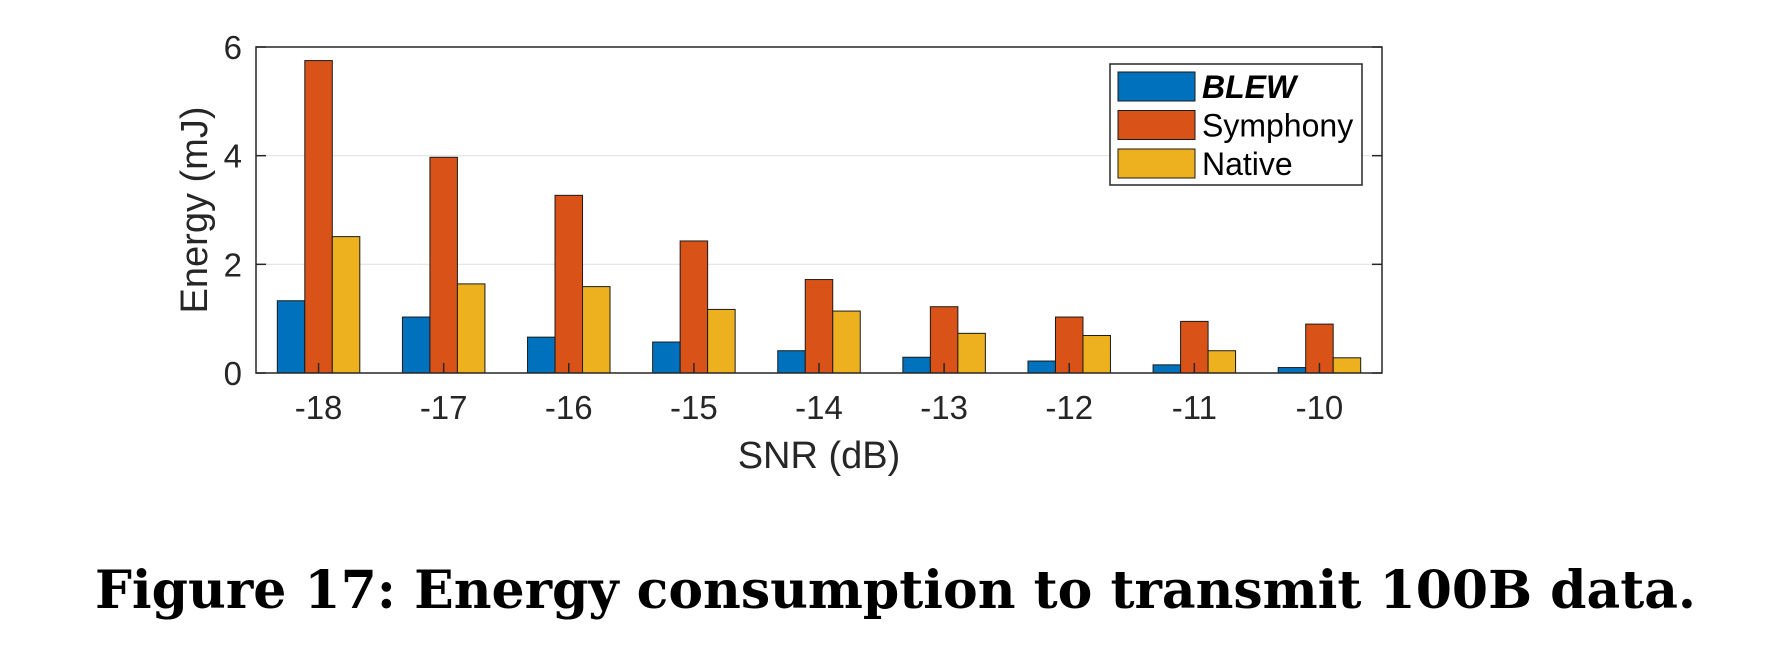  Describe the element at coordinates (596, 330) in the screenshot. I see `bar-native--16` at that location.